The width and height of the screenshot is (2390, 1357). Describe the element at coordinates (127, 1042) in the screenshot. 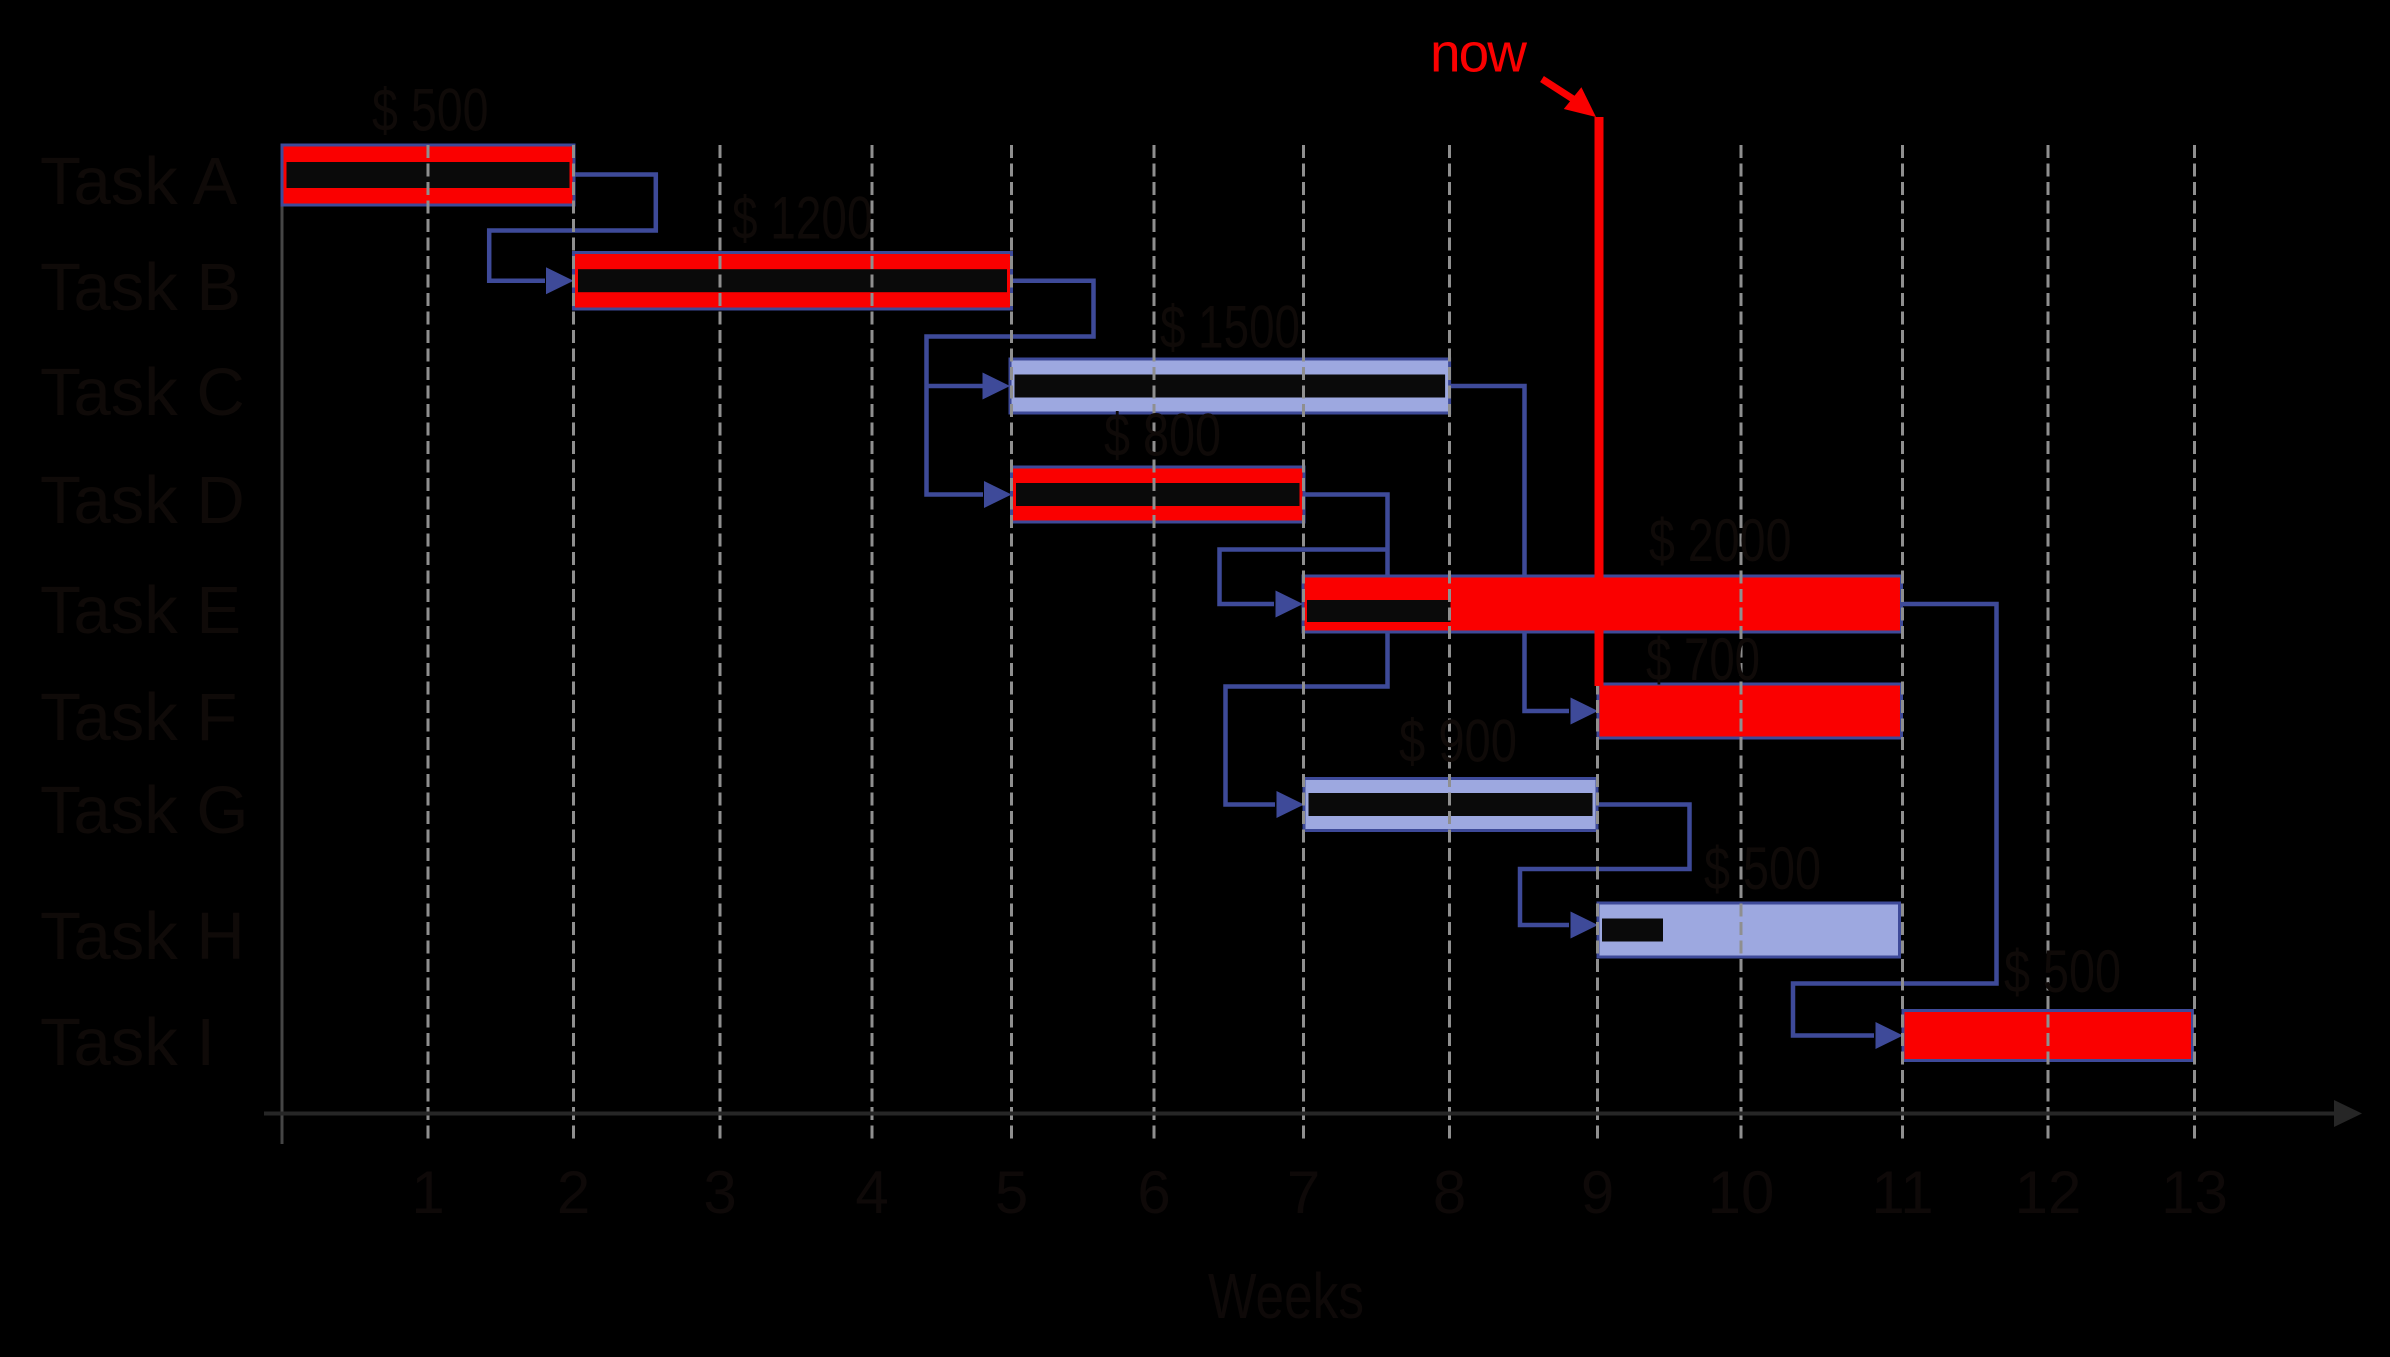

I see `svg-text: Task I` at that location.